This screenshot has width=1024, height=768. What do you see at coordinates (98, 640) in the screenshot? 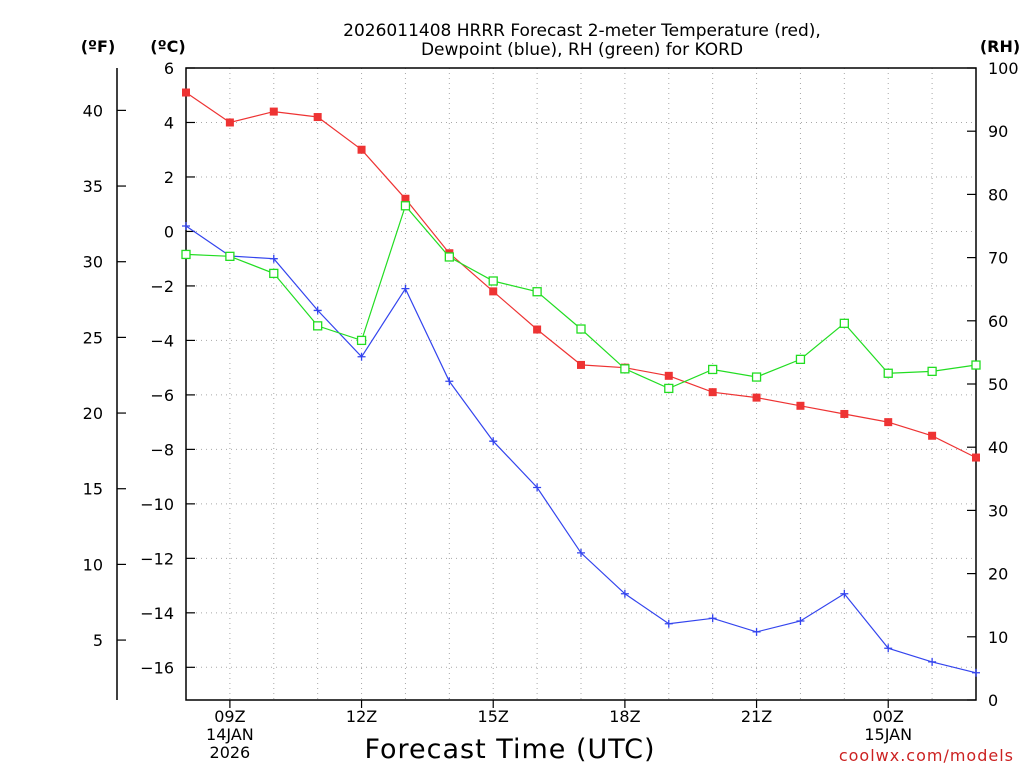
I see `fahrenheit-tick-label: 5` at bounding box center [98, 640].